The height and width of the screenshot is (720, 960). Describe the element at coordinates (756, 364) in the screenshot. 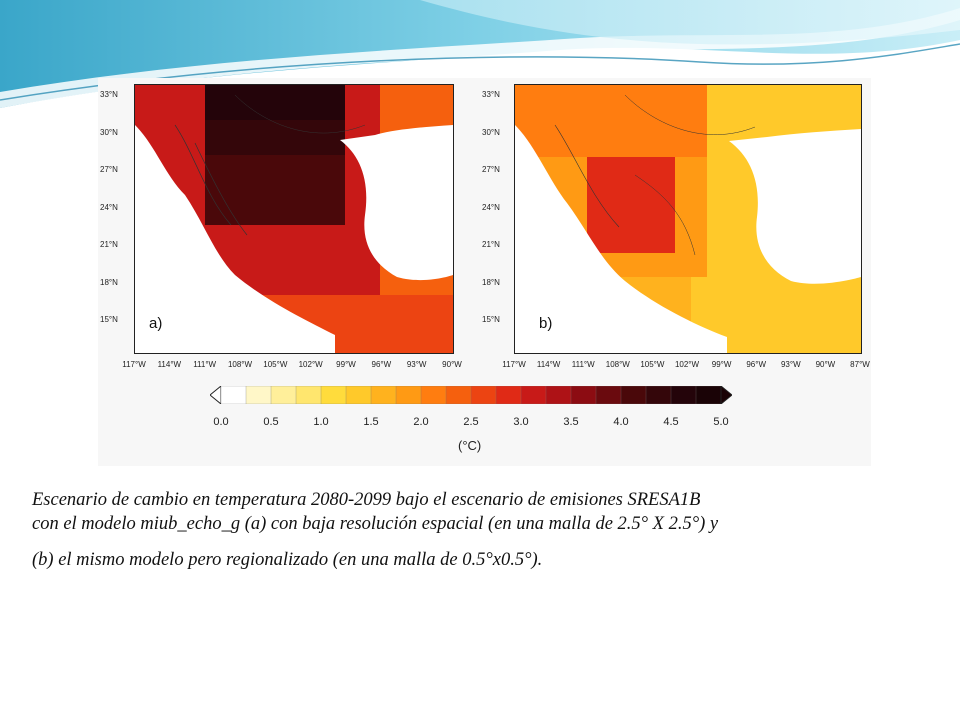

I see `longitude-tick-label: 96°W` at that location.